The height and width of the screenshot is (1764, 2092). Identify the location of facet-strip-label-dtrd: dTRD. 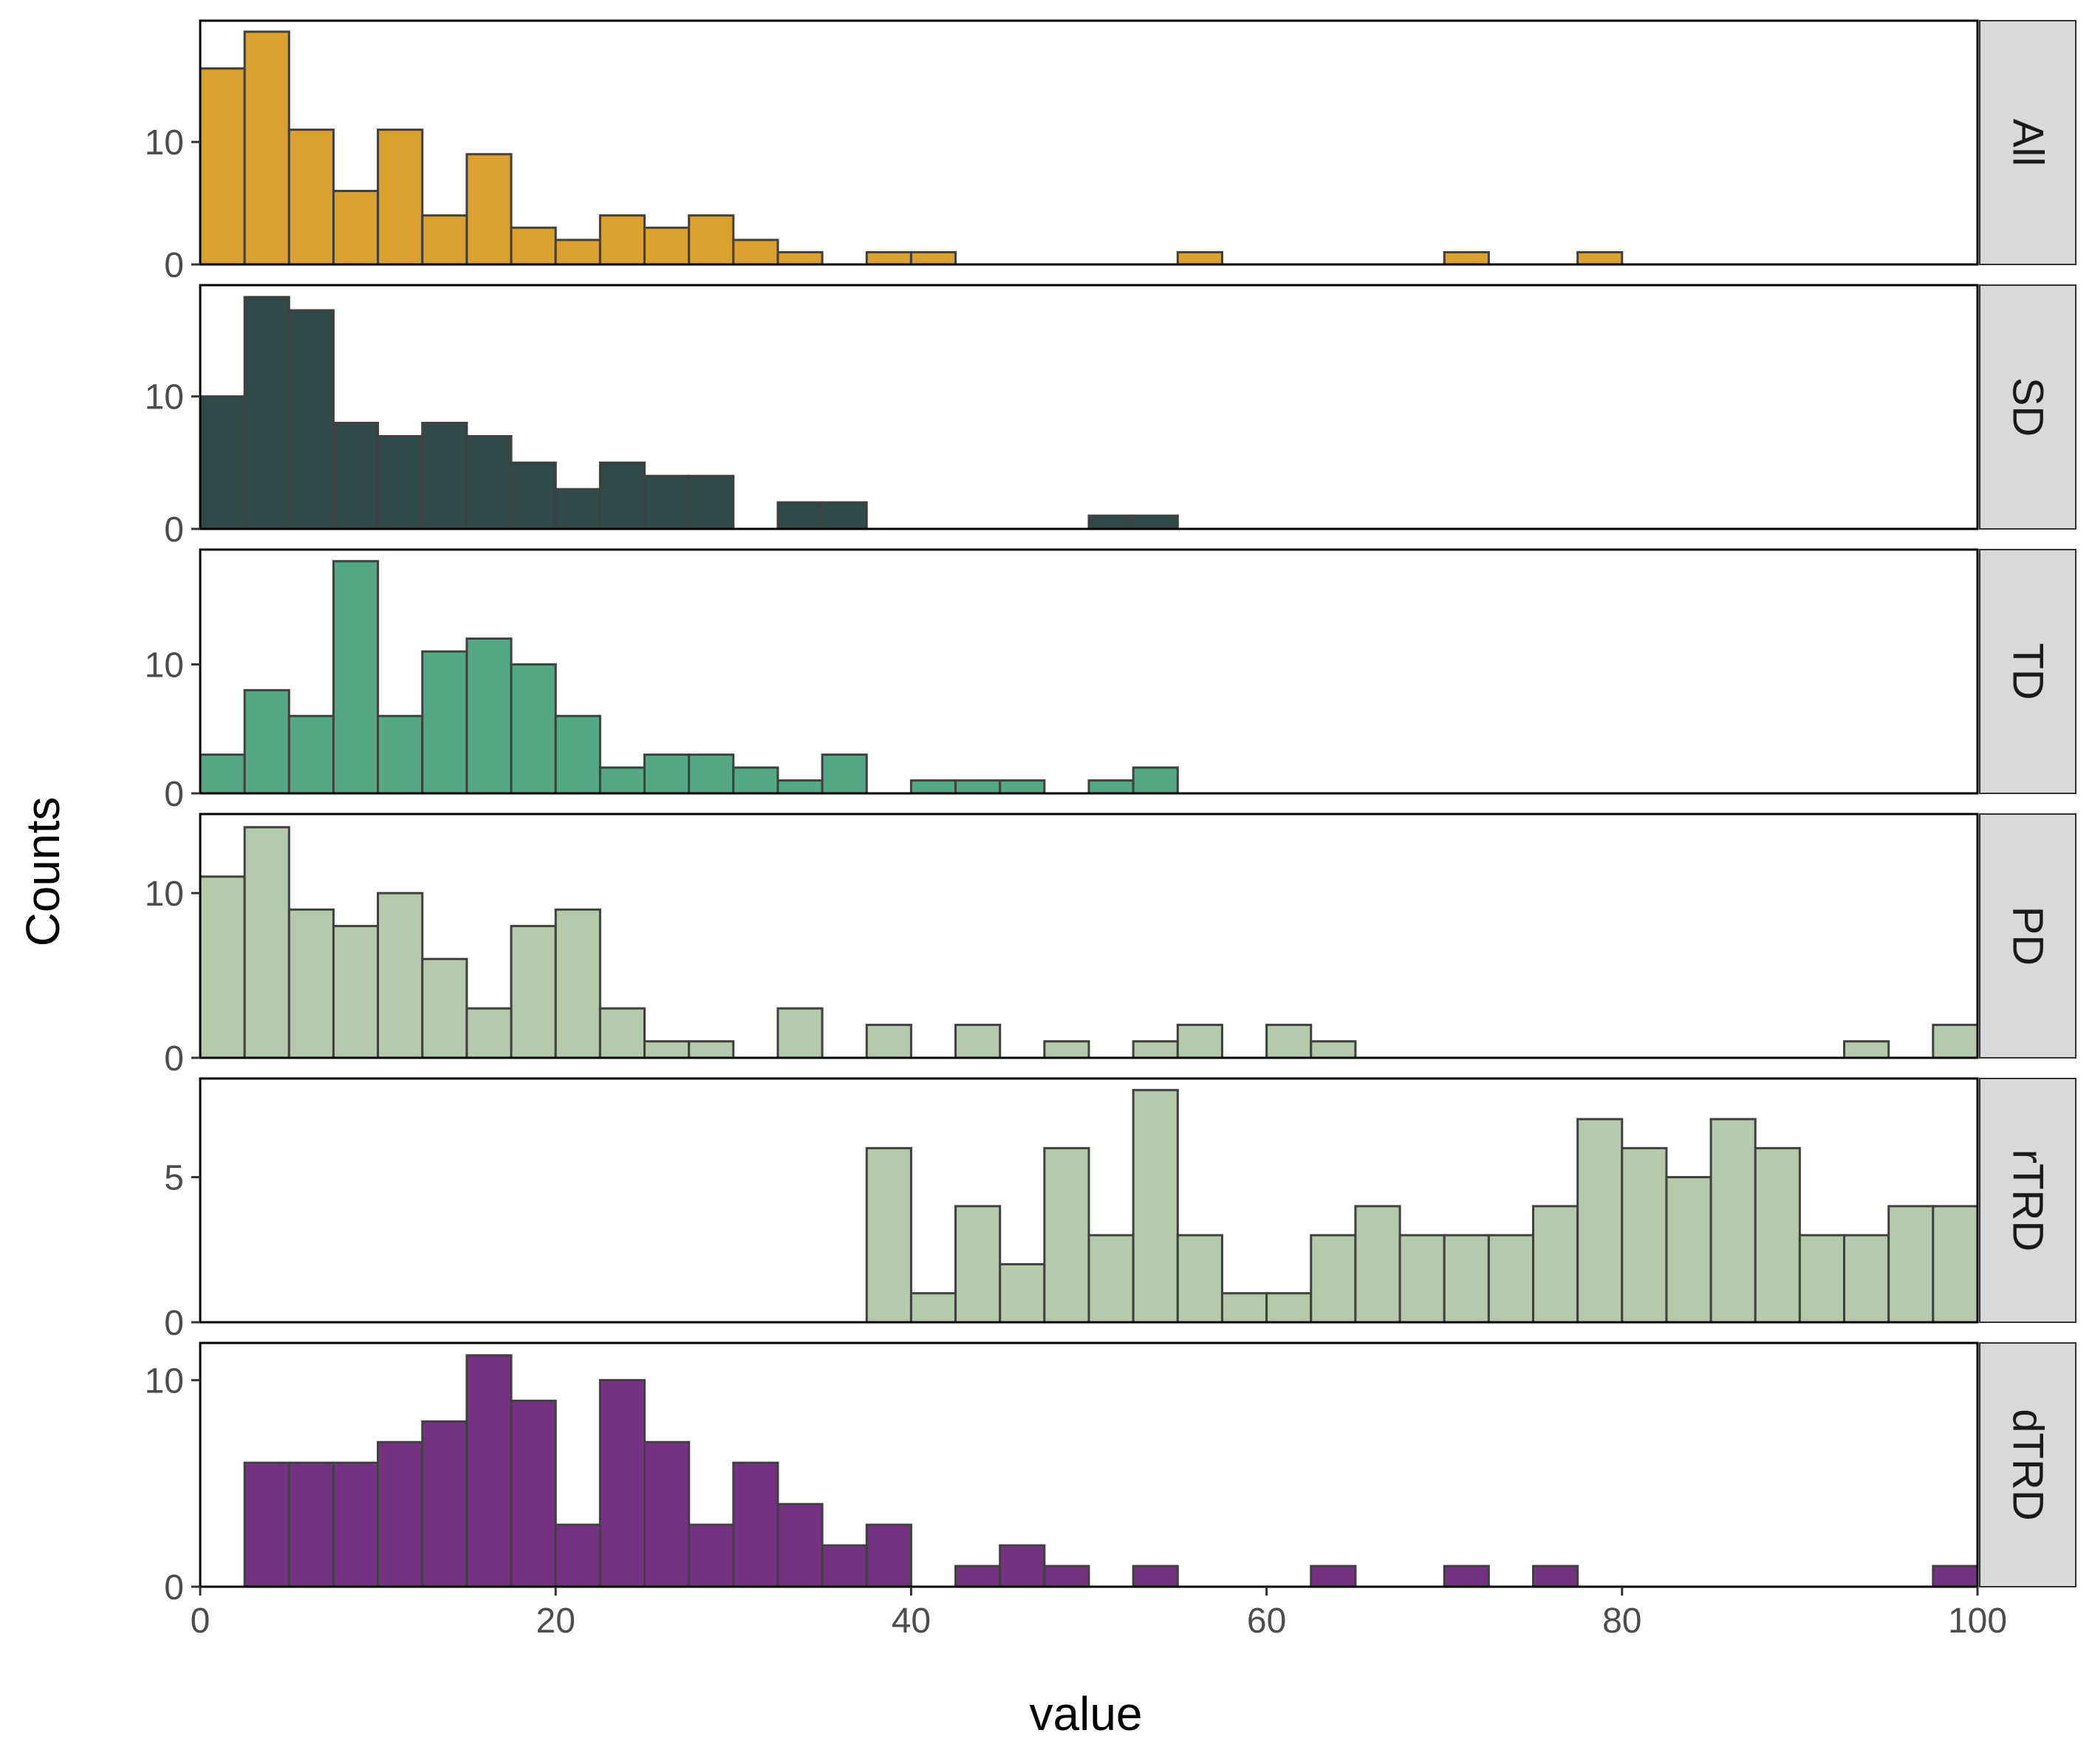
(2028, 1464).